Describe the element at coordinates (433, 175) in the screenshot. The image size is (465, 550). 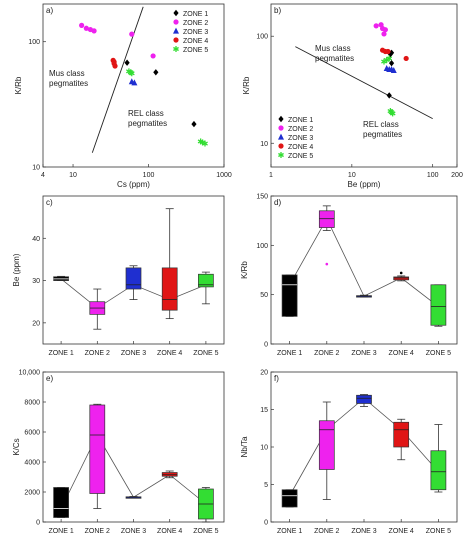
I see `panel-1-xtick-label: 100` at that location.